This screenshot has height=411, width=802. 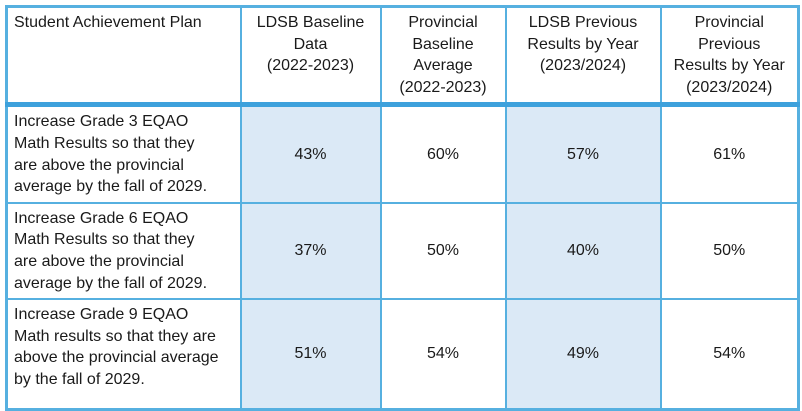 What do you see at coordinates (729, 251) in the screenshot?
I see `value-grade6-provincial-previous: 50%` at bounding box center [729, 251].